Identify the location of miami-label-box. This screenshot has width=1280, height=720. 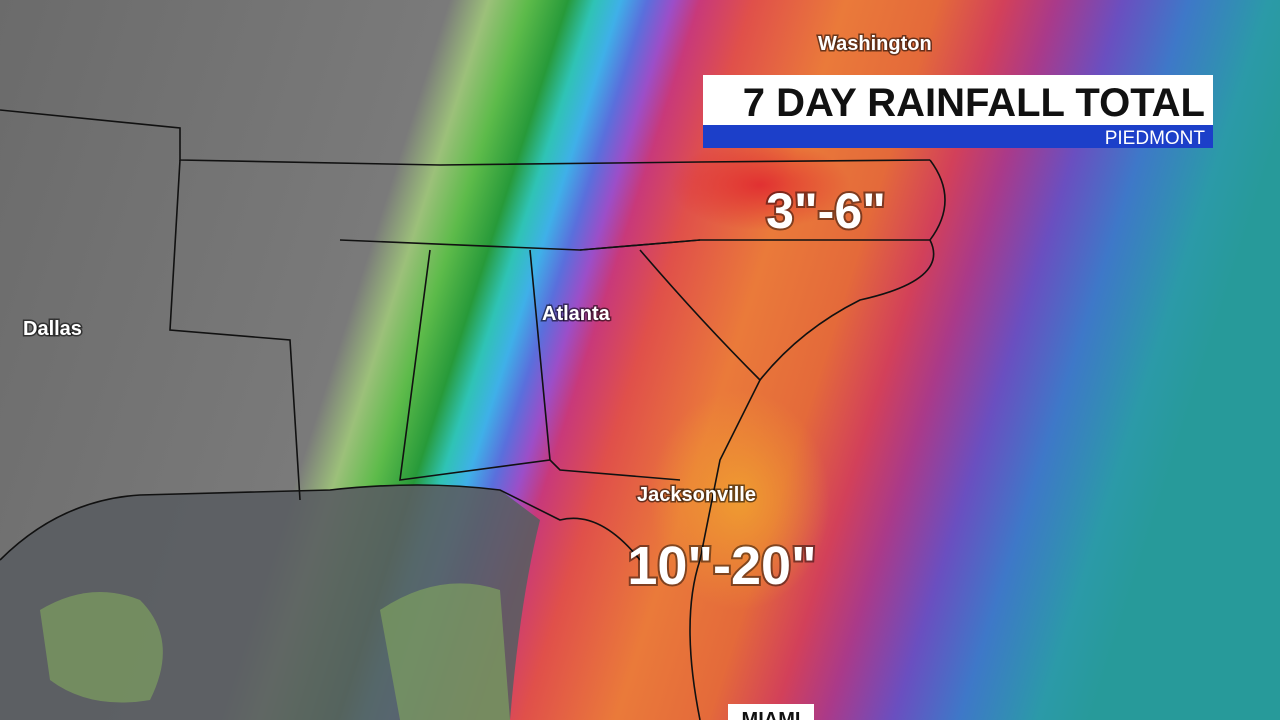
(771, 712).